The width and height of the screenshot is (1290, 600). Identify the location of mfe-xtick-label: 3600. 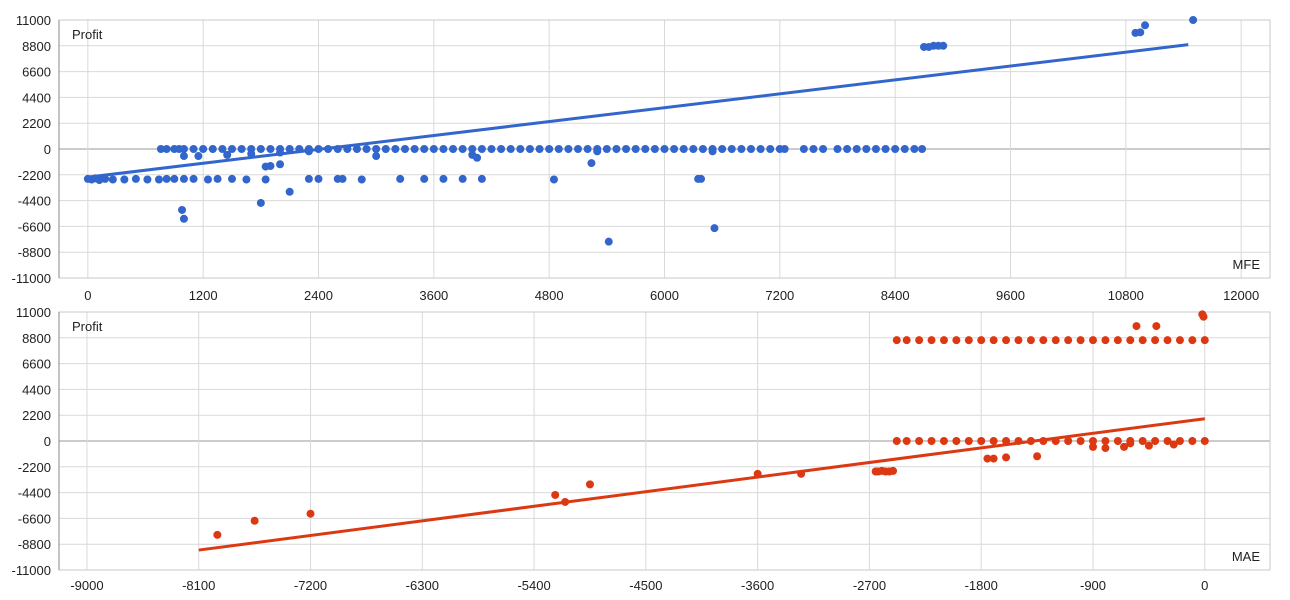
(433, 295).